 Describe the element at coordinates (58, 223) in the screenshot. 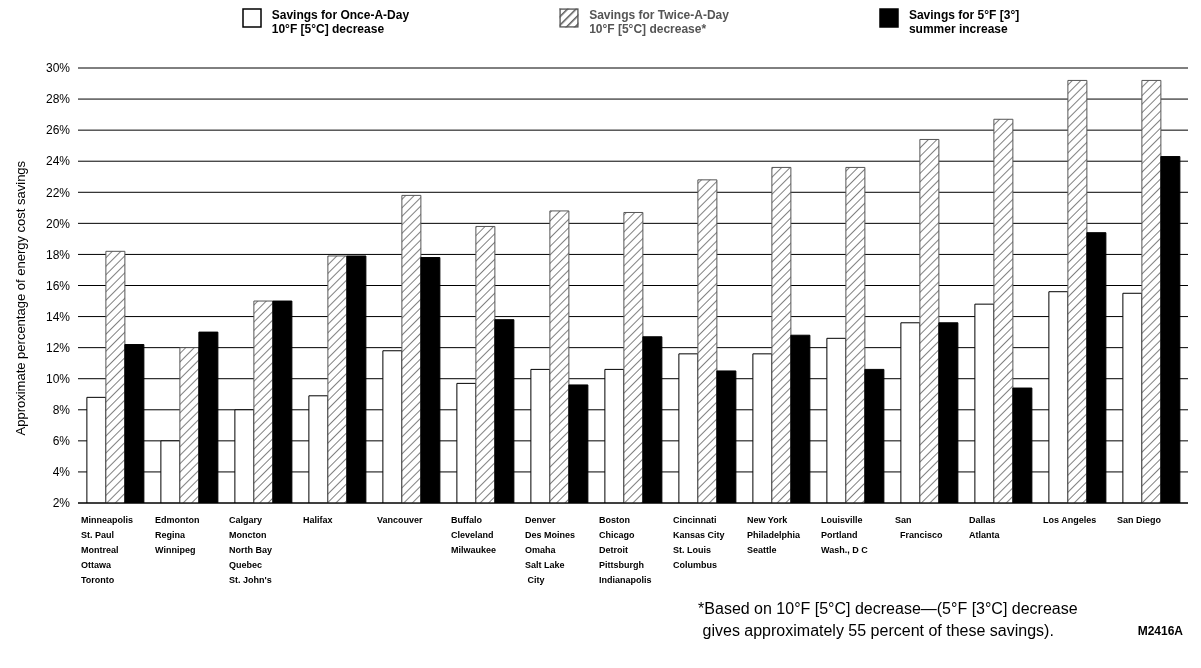

I see `y-tick-label: 20%` at that location.